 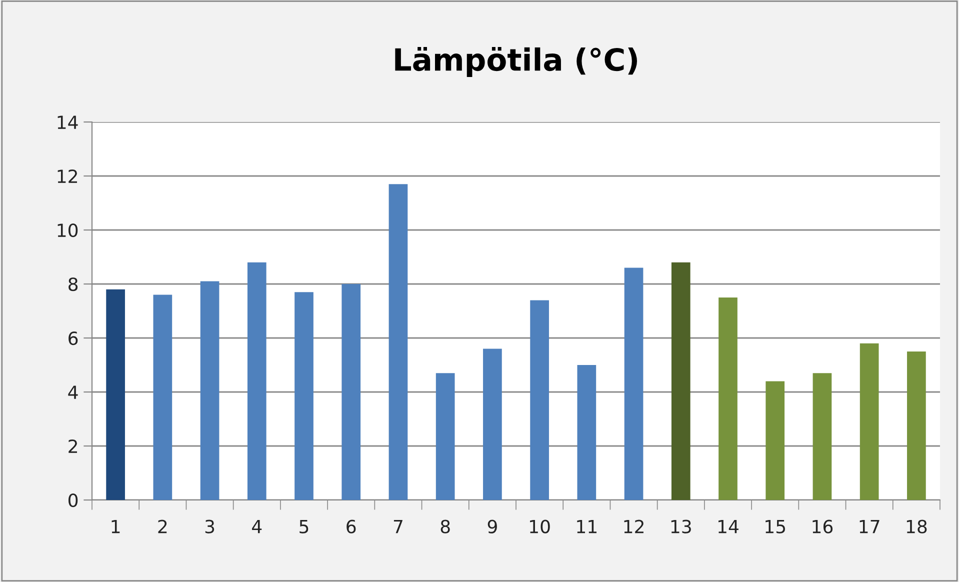 What do you see at coordinates (516, 62) in the screenshot?
I see `chart-title: Lämpötila (°C)` at bounding box center [516, 62].